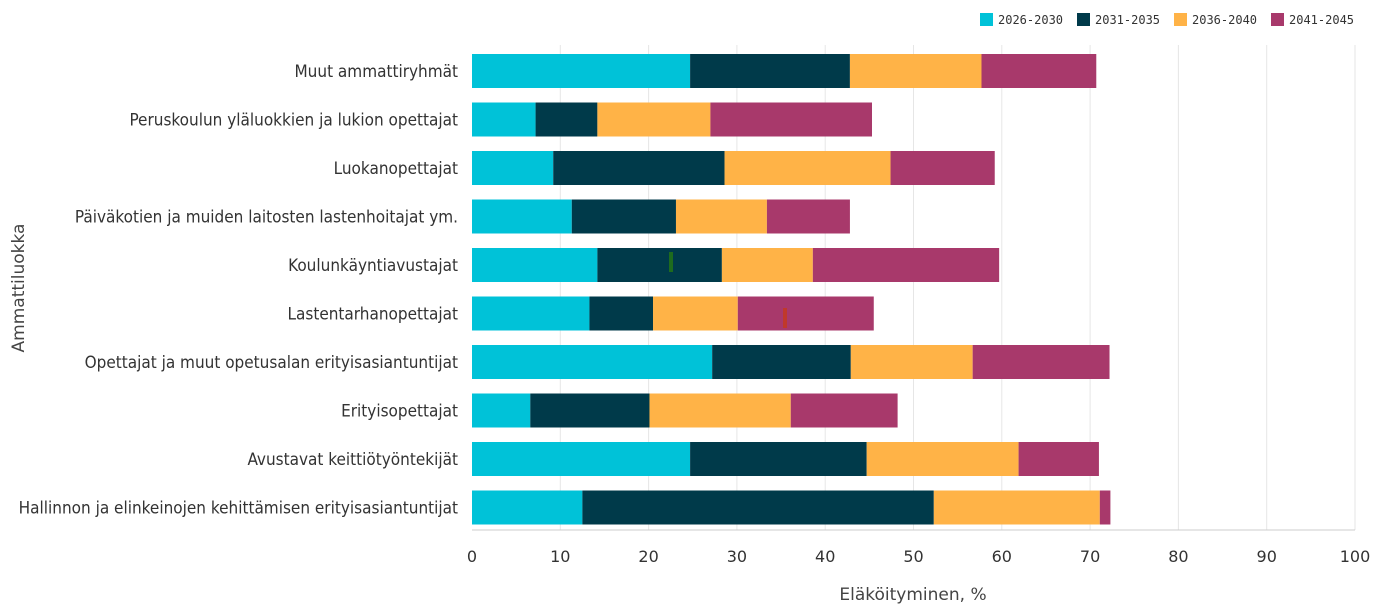 The image size is (1386, 605). Describe the element at coordinates (399, 412) in the screenshot. I see `category-label: Erityisopettajat` at that location.